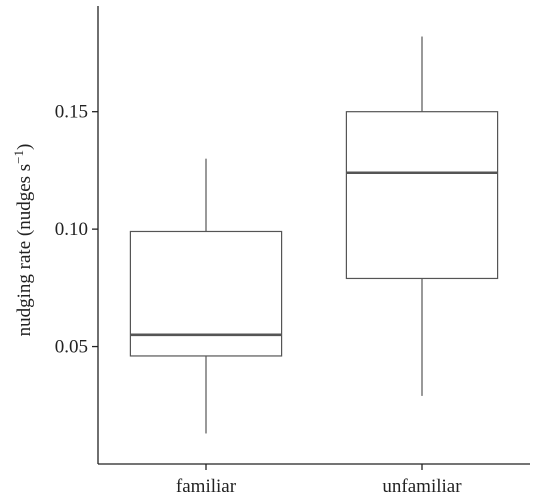  Describe the element at coordinates (24, 147) in the screenshot. I see `y-axis-title-suffix: )` at that location.